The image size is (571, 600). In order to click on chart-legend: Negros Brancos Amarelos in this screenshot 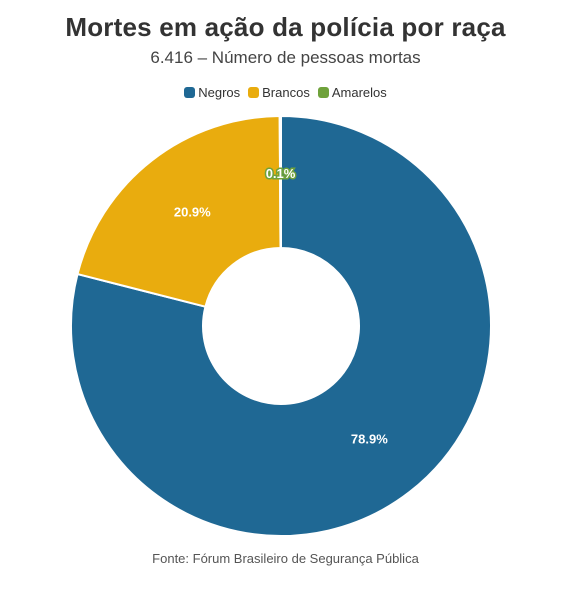, I will do `click(285, 92)`.